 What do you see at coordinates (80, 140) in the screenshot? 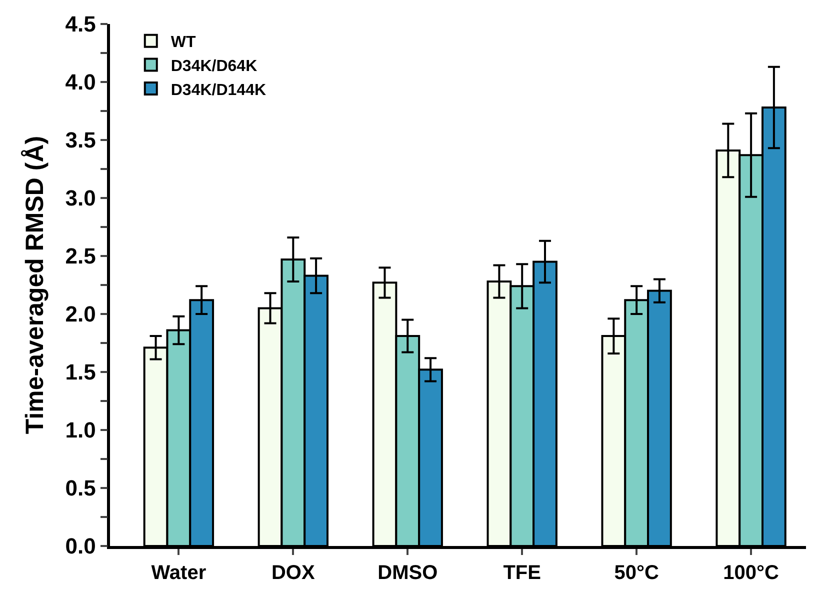
I see `y-tick-label: 3.5` at bounding box center [80, 140].